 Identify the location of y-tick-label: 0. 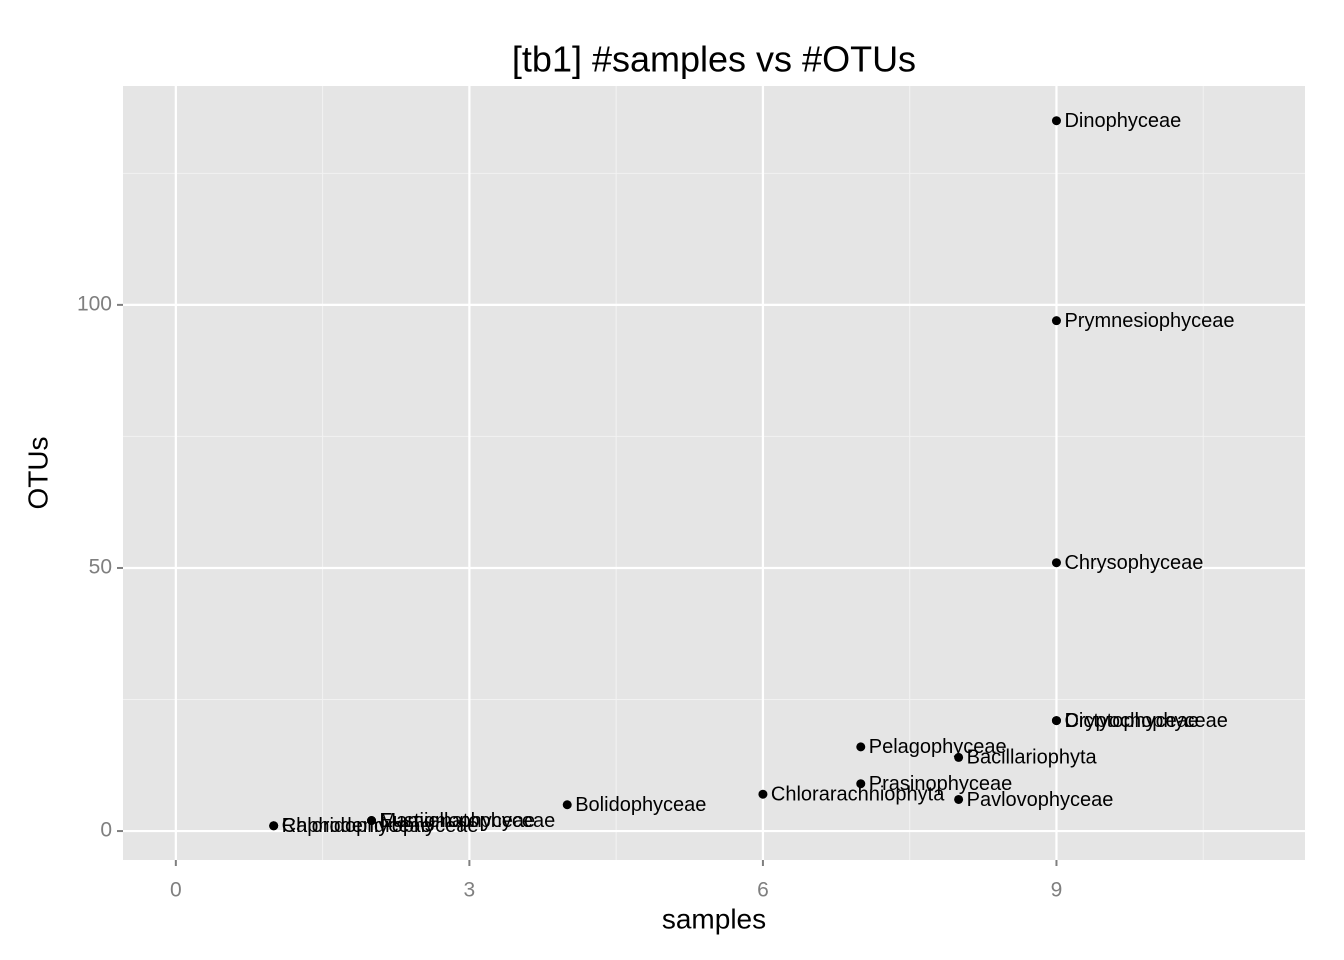
(106, 830).